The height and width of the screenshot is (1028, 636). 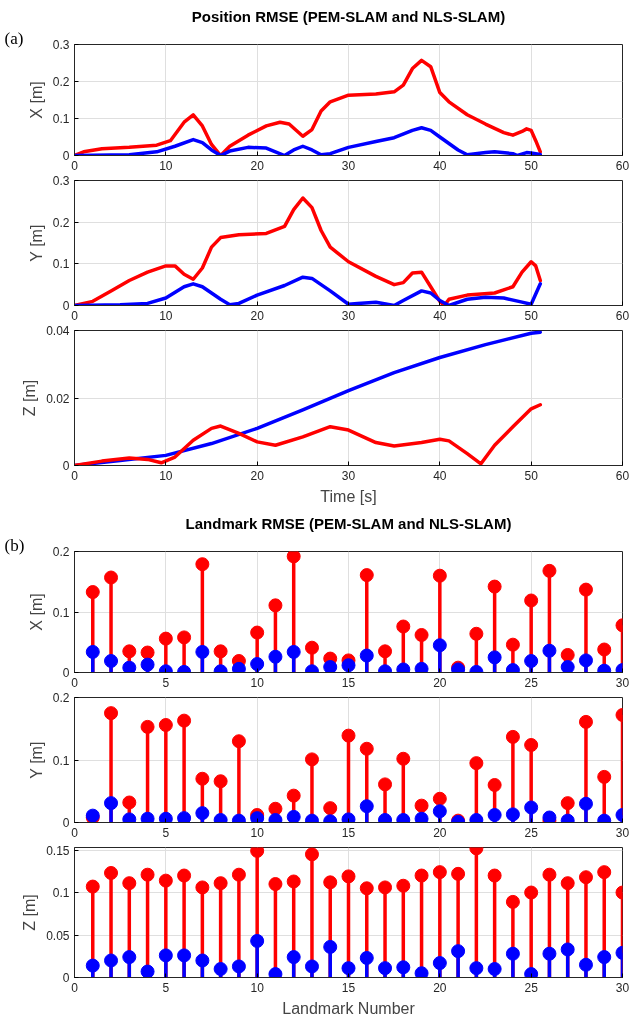 What do you see at coordinates (58, 331) in the screenshot?
I see `y-tick-label: 0.04` at bounding box center [58, 331].